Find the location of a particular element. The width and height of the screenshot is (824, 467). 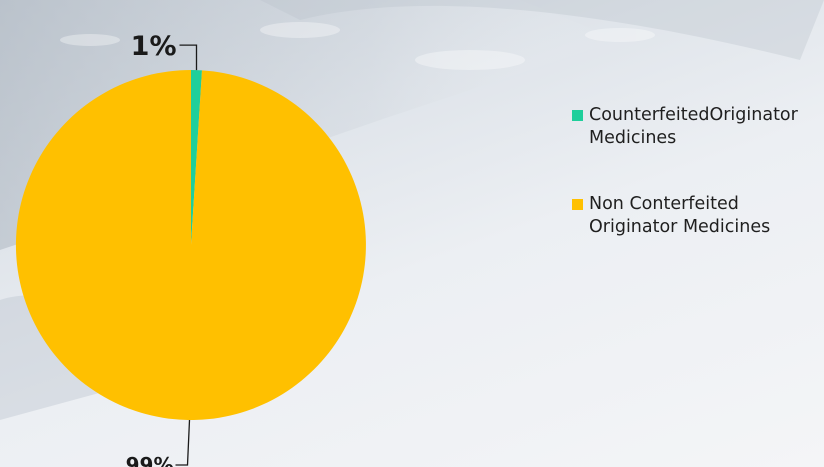

legend-swatch-non-counterfeited is located at coordinates (577, 204).